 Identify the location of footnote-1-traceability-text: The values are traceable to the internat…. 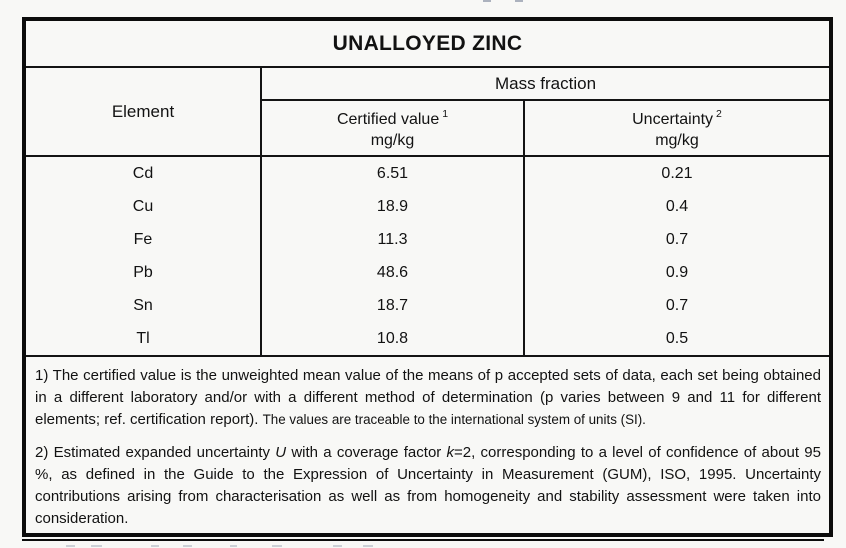
(454, 419).